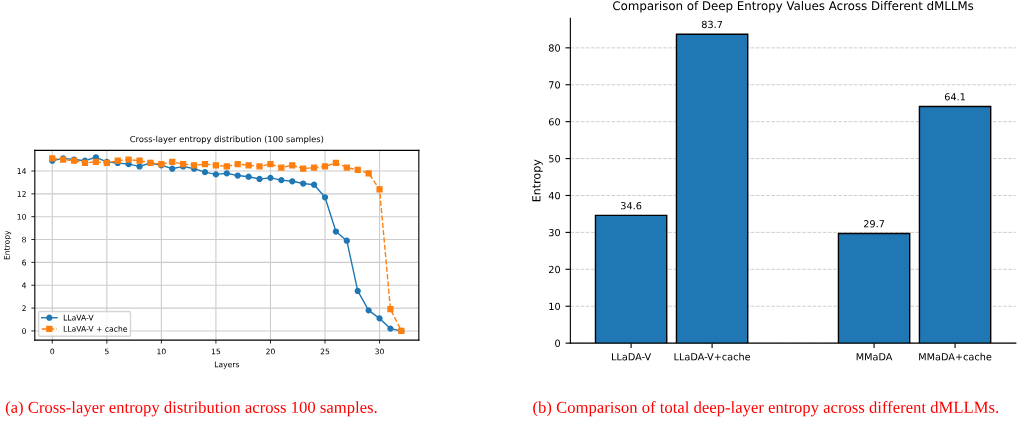 The width and height of the screenshot is (1024, 436). I want to click on x-tick-label: LLaDA-V, so click(632, 357).